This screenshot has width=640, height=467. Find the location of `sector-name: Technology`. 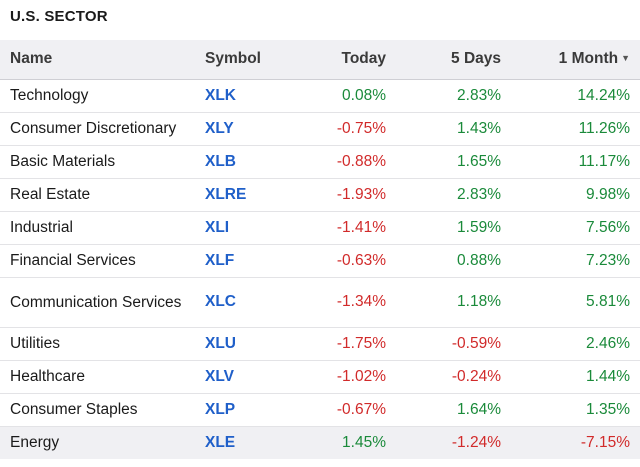

sector-name: Technology is located at coordinates (49, 95).